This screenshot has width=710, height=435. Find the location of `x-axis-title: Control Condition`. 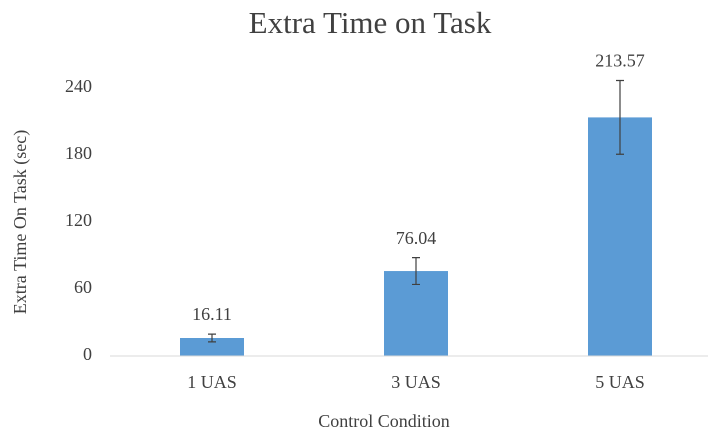

x-axis-title: Control Condition is located at coordinates (384, 421).